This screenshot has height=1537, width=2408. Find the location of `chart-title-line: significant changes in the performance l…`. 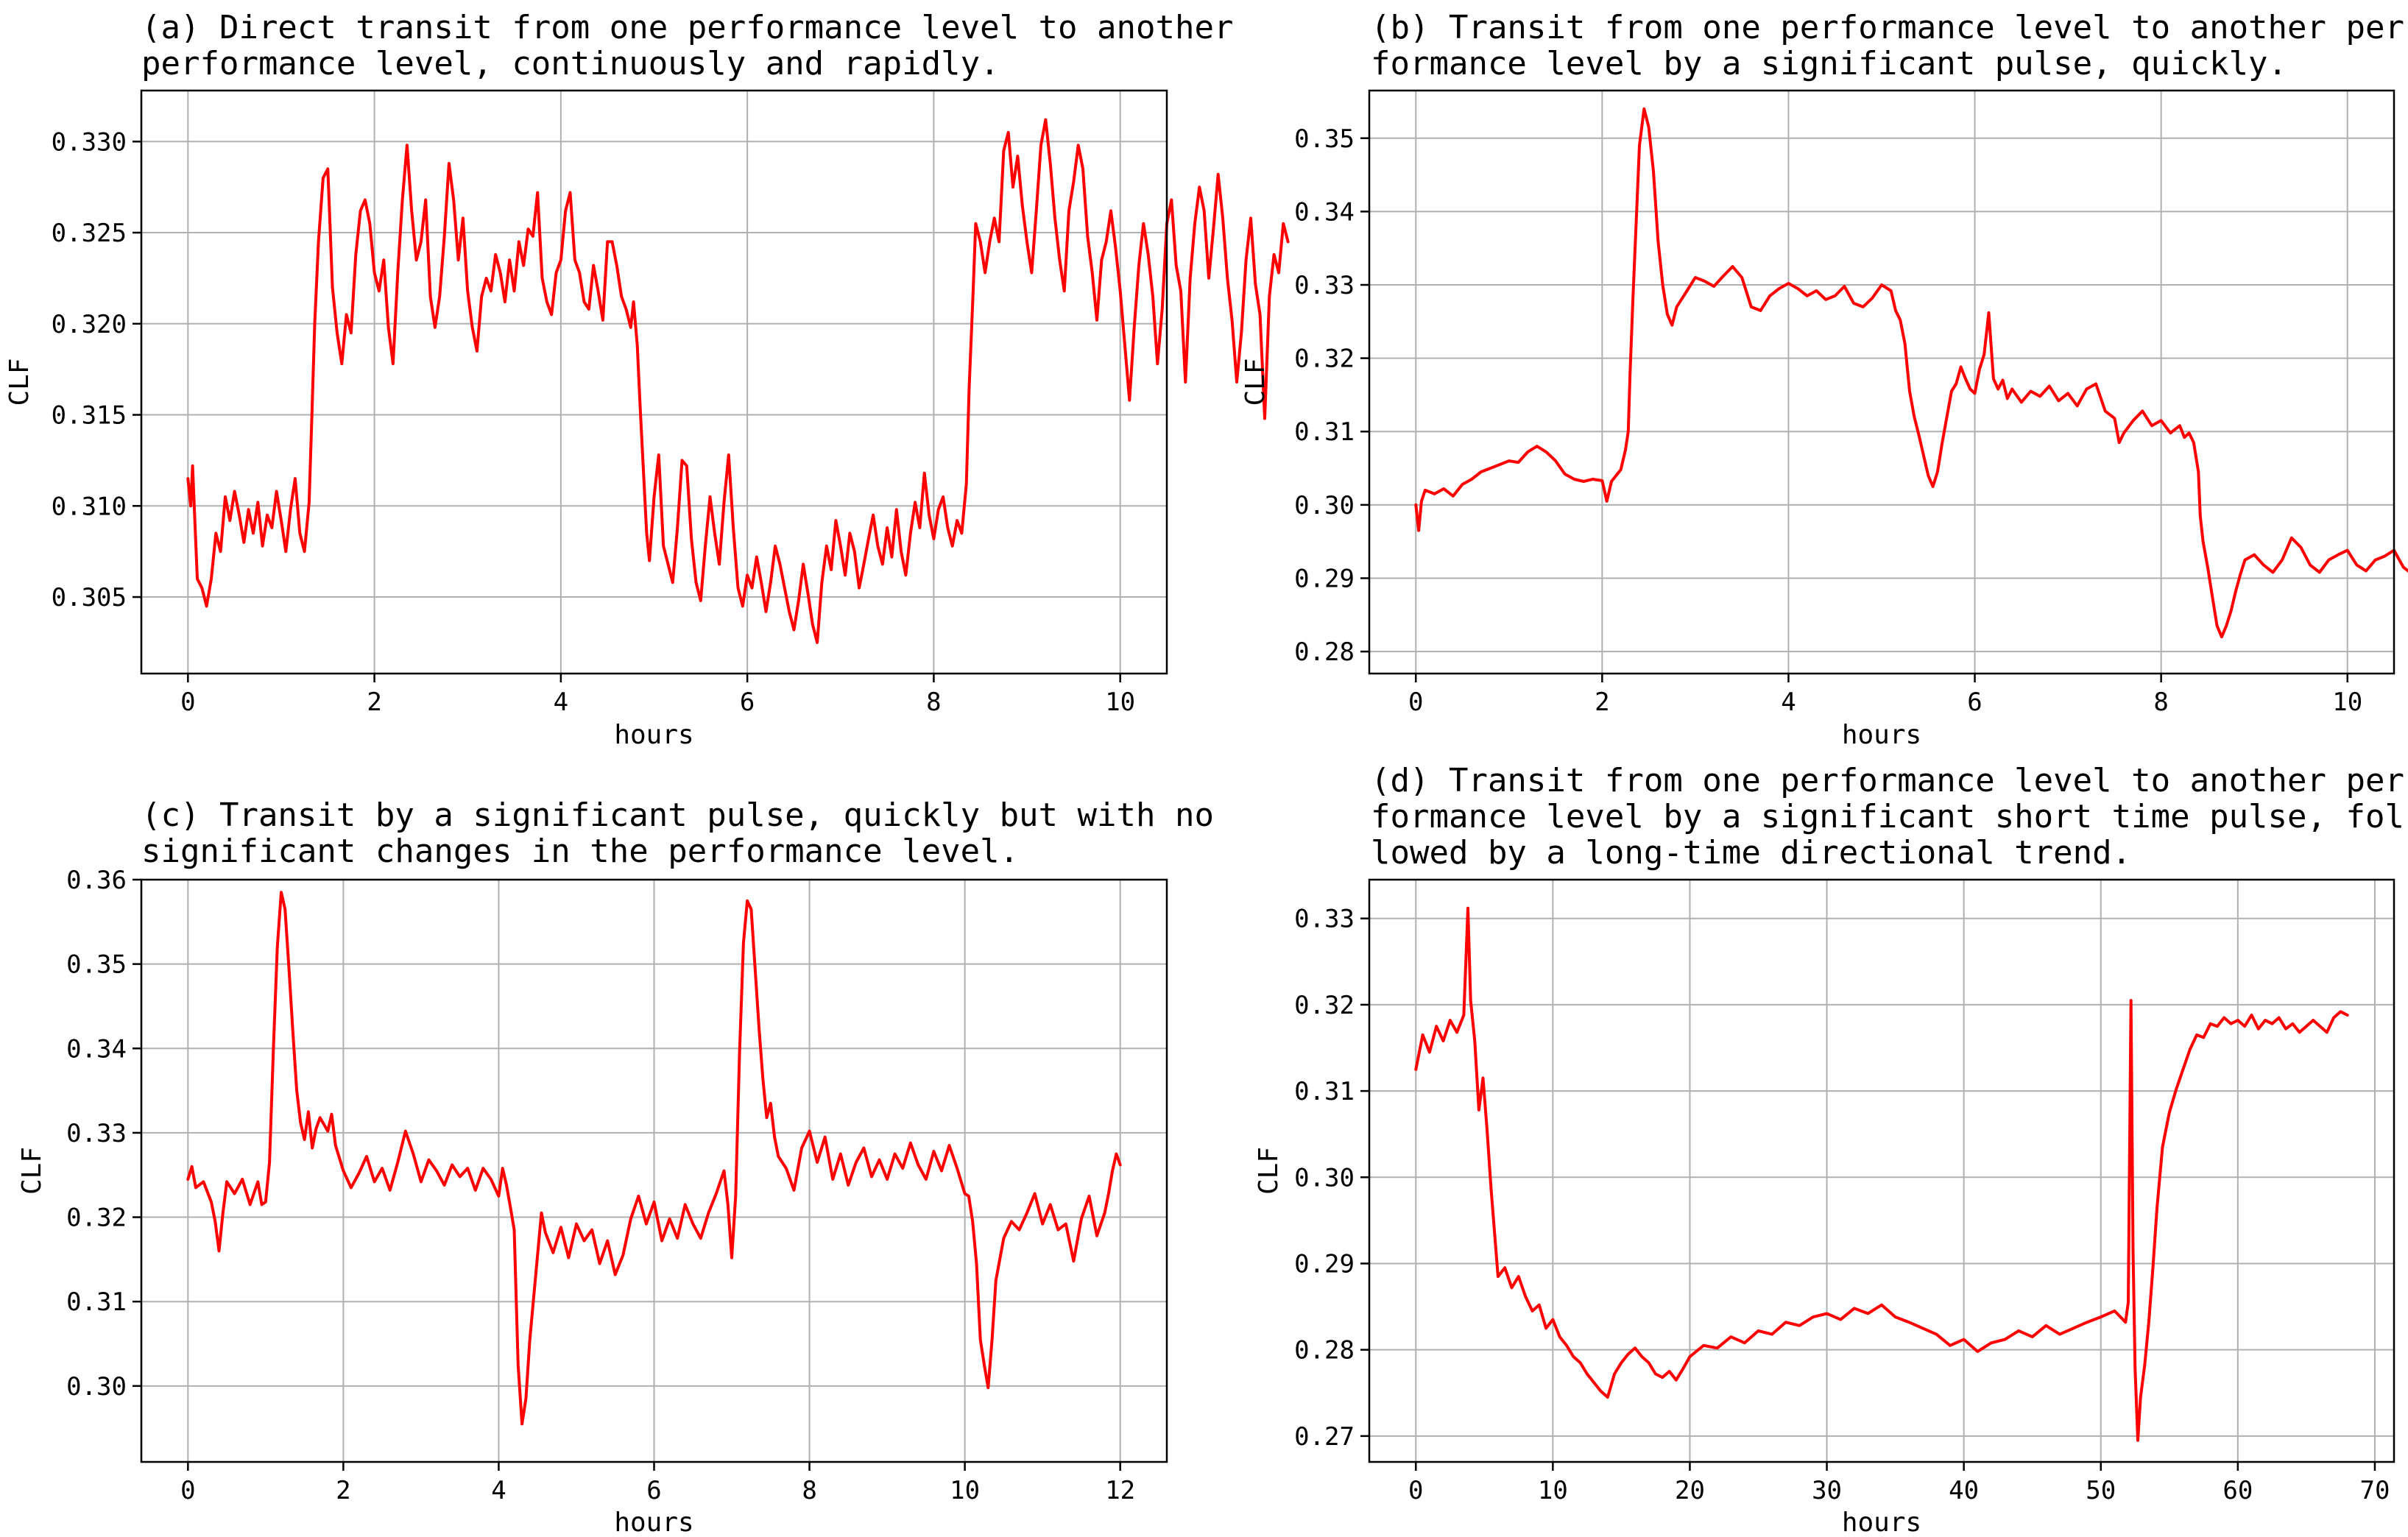

chart-title-line: significant changes in the performance l… is located at coordinates (580, 852).